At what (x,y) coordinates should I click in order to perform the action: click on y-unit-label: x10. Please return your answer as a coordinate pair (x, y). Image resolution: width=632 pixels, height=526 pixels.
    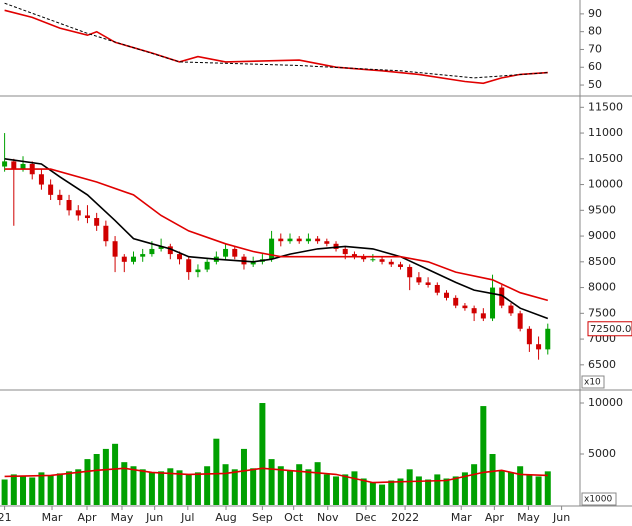
    Looking at the image, I should click on (592, 383).